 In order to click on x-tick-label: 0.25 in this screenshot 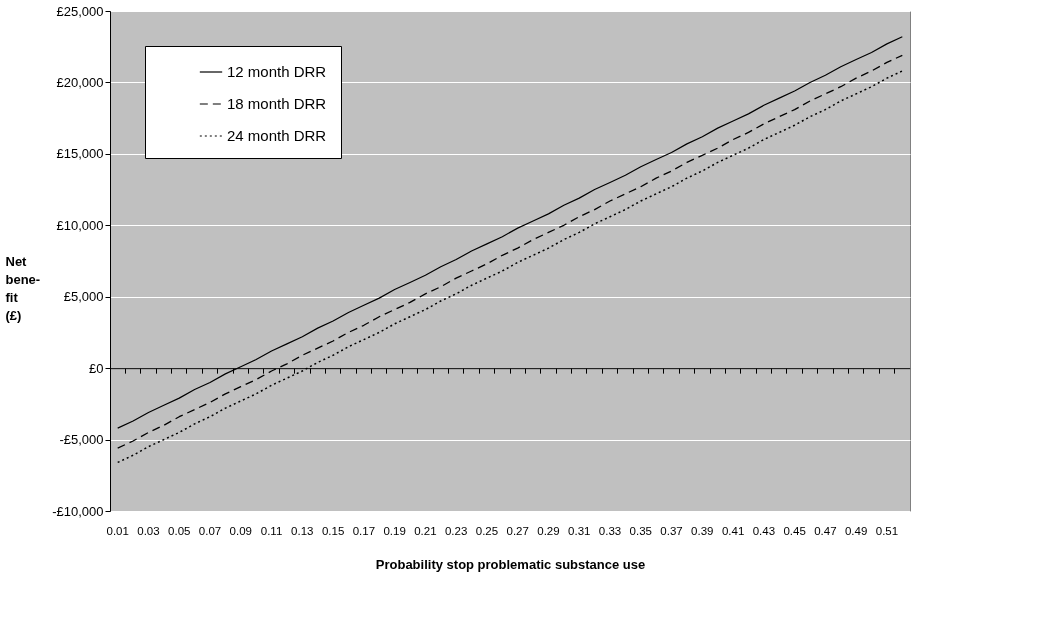, I will do `click(487, 530)`.